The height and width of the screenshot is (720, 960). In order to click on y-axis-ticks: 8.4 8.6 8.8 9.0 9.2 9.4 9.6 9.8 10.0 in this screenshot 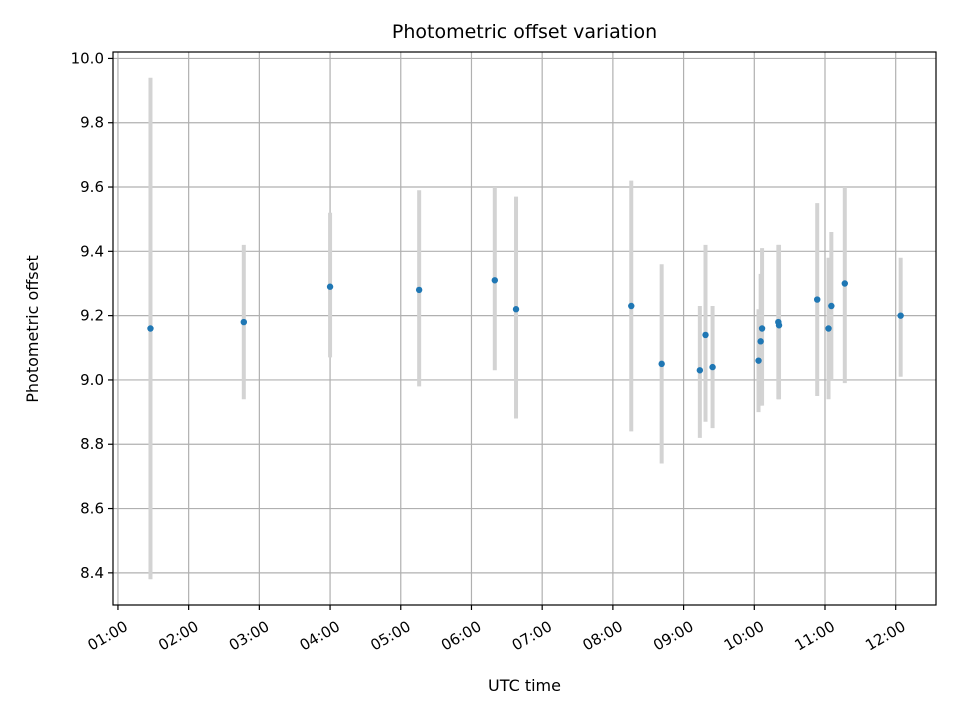, I will do `click(92, 315)`.